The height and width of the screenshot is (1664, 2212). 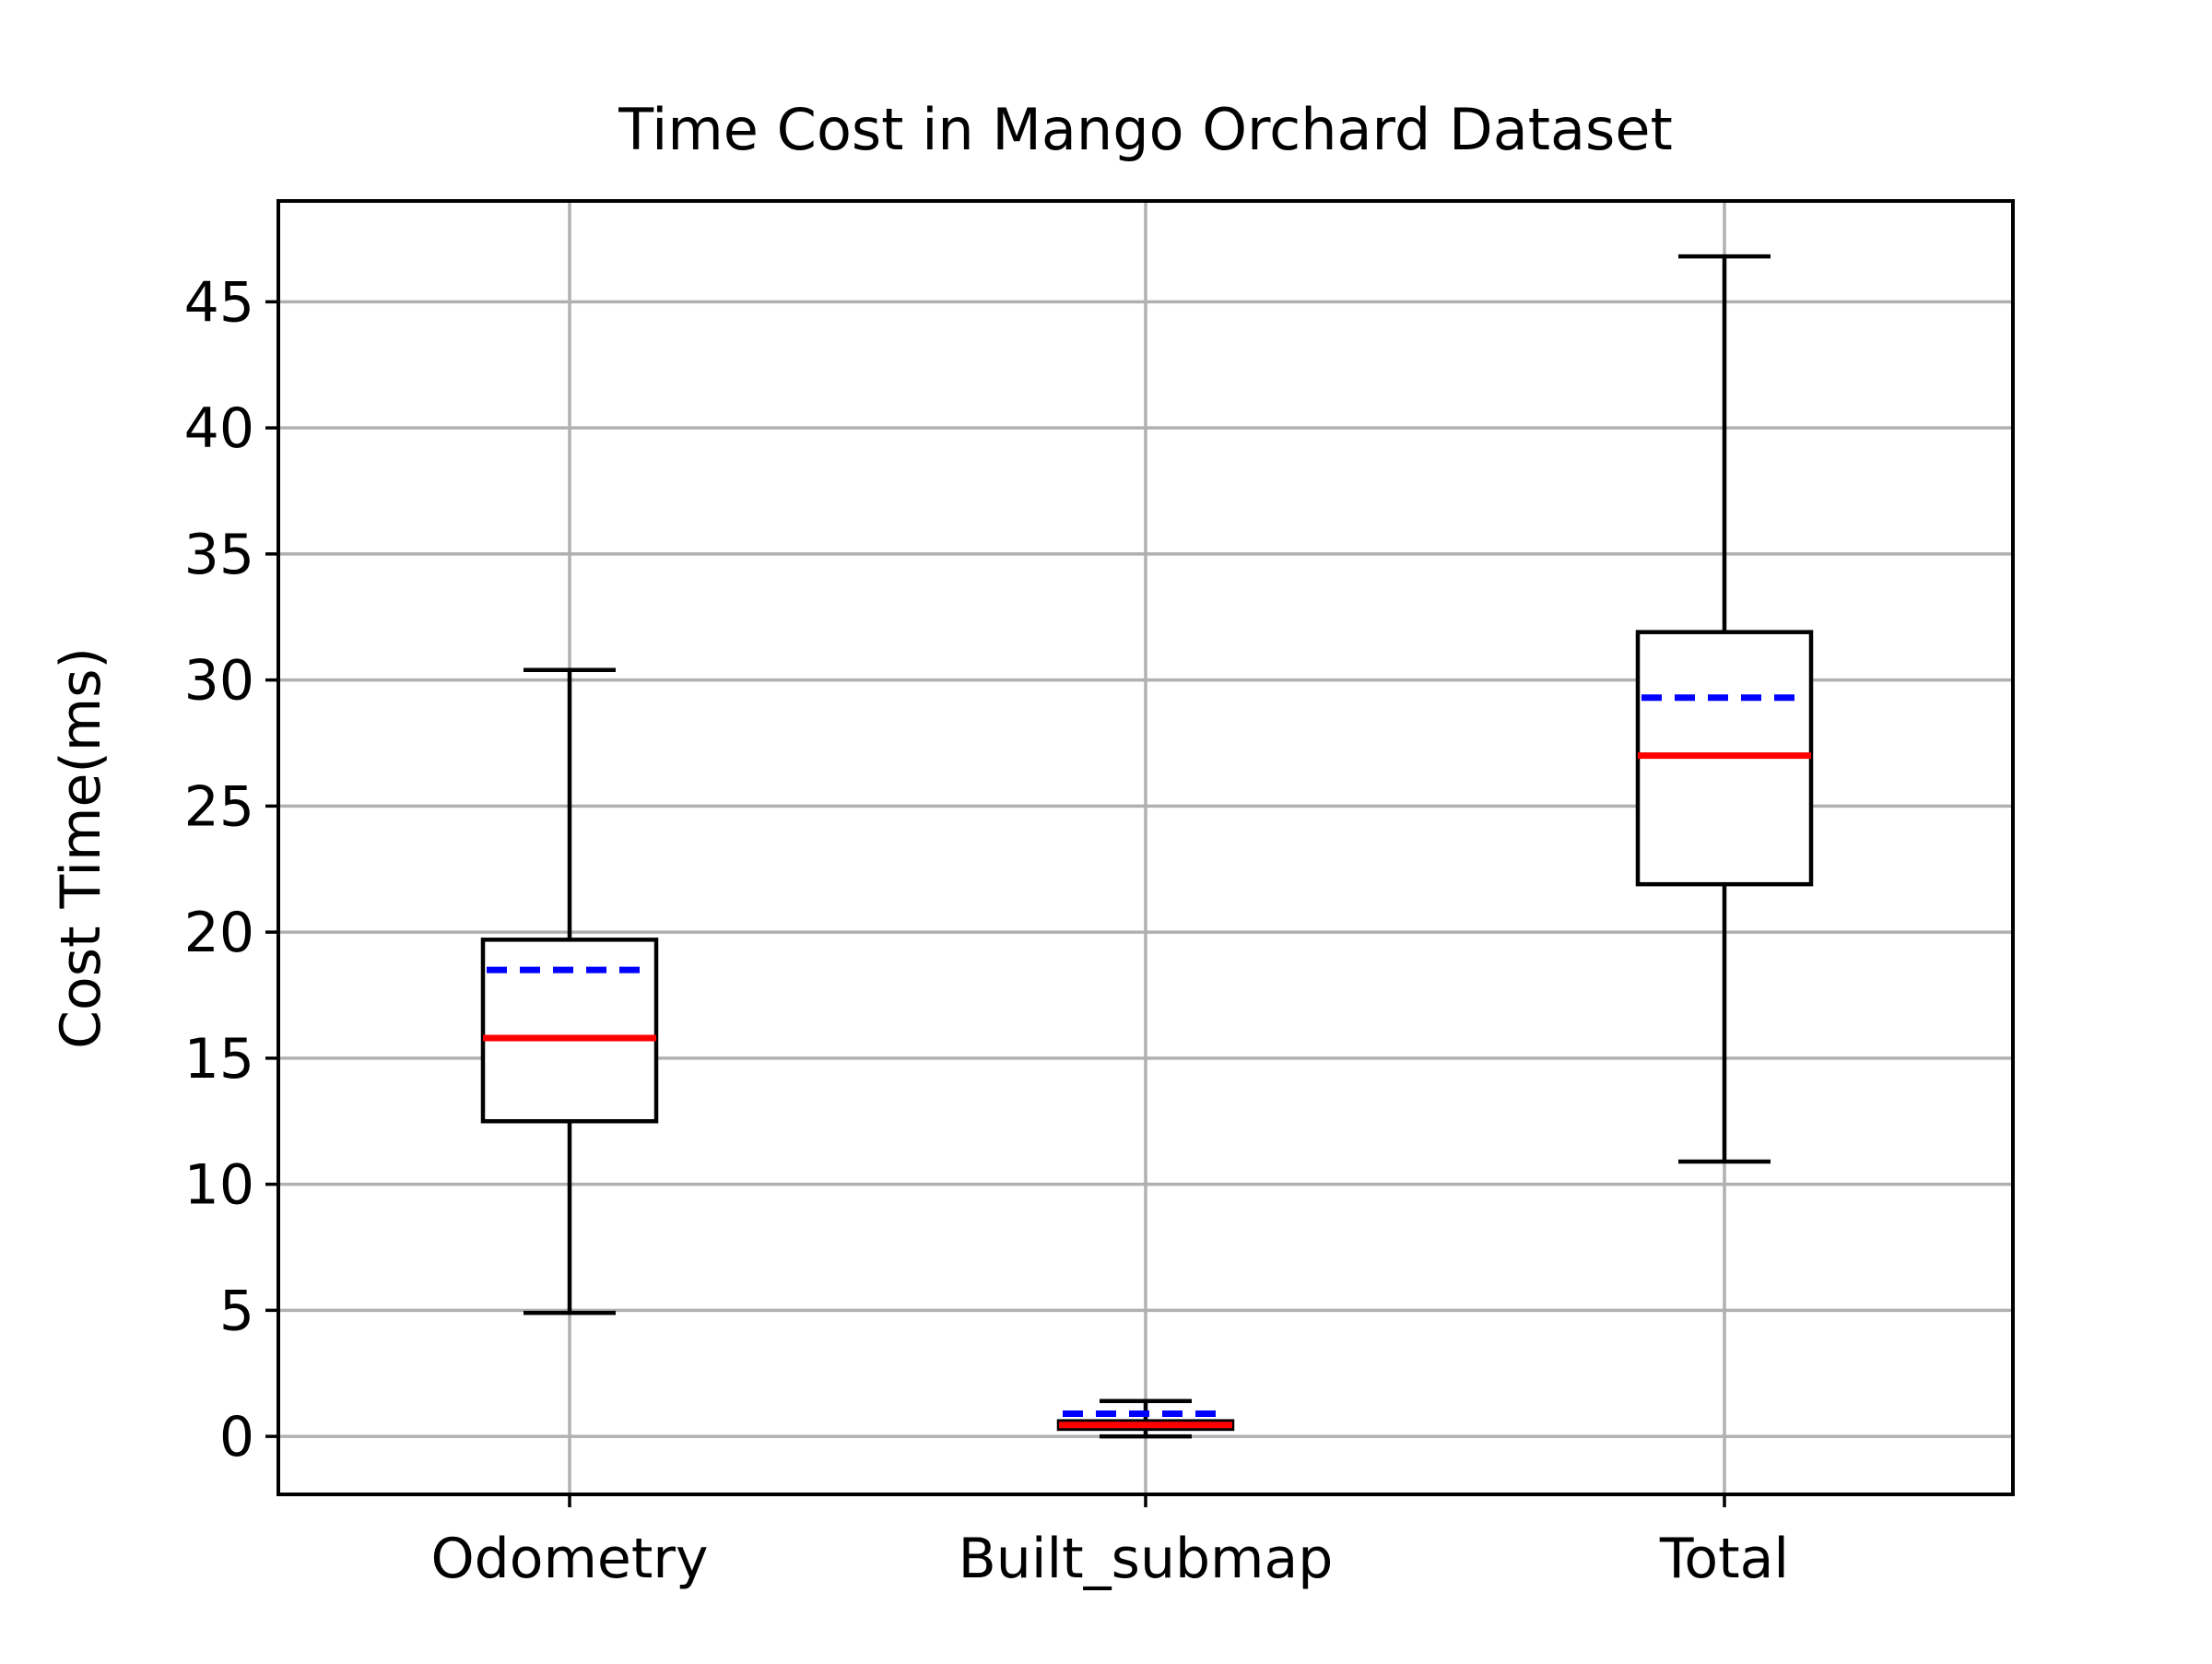 I want to click on box-group-built-submap, so click(x=1145, y=1418).